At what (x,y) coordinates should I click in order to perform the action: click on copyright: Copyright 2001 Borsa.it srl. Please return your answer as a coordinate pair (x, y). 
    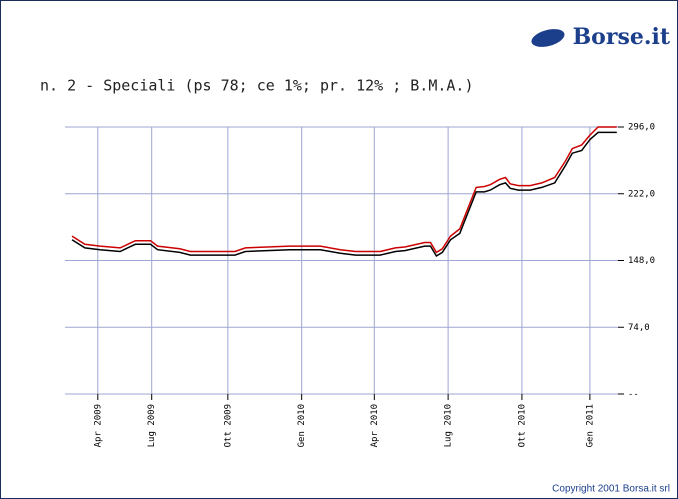
    Looking at the image, I should click on (611, 489).